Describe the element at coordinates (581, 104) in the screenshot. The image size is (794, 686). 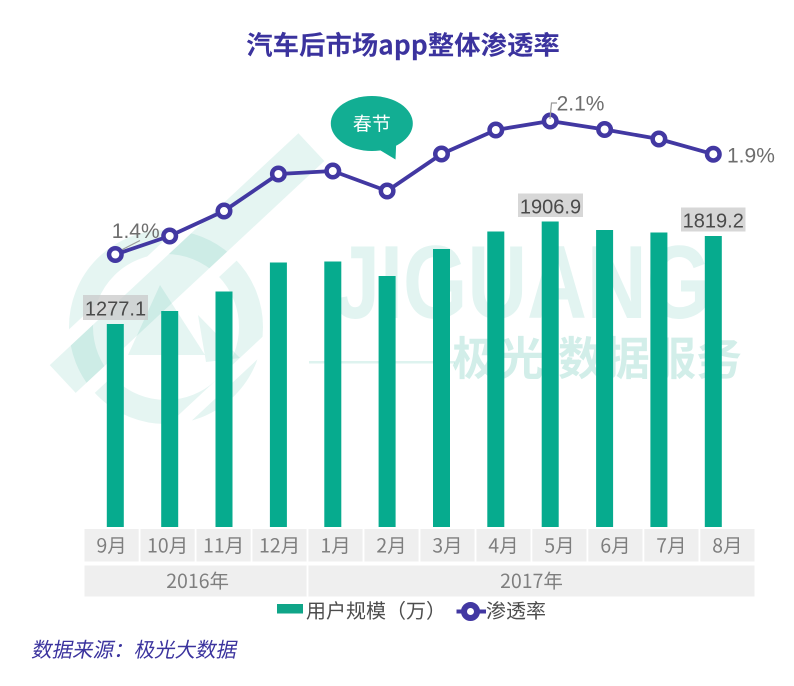
I see `svg-text: 2.1%` at that location.